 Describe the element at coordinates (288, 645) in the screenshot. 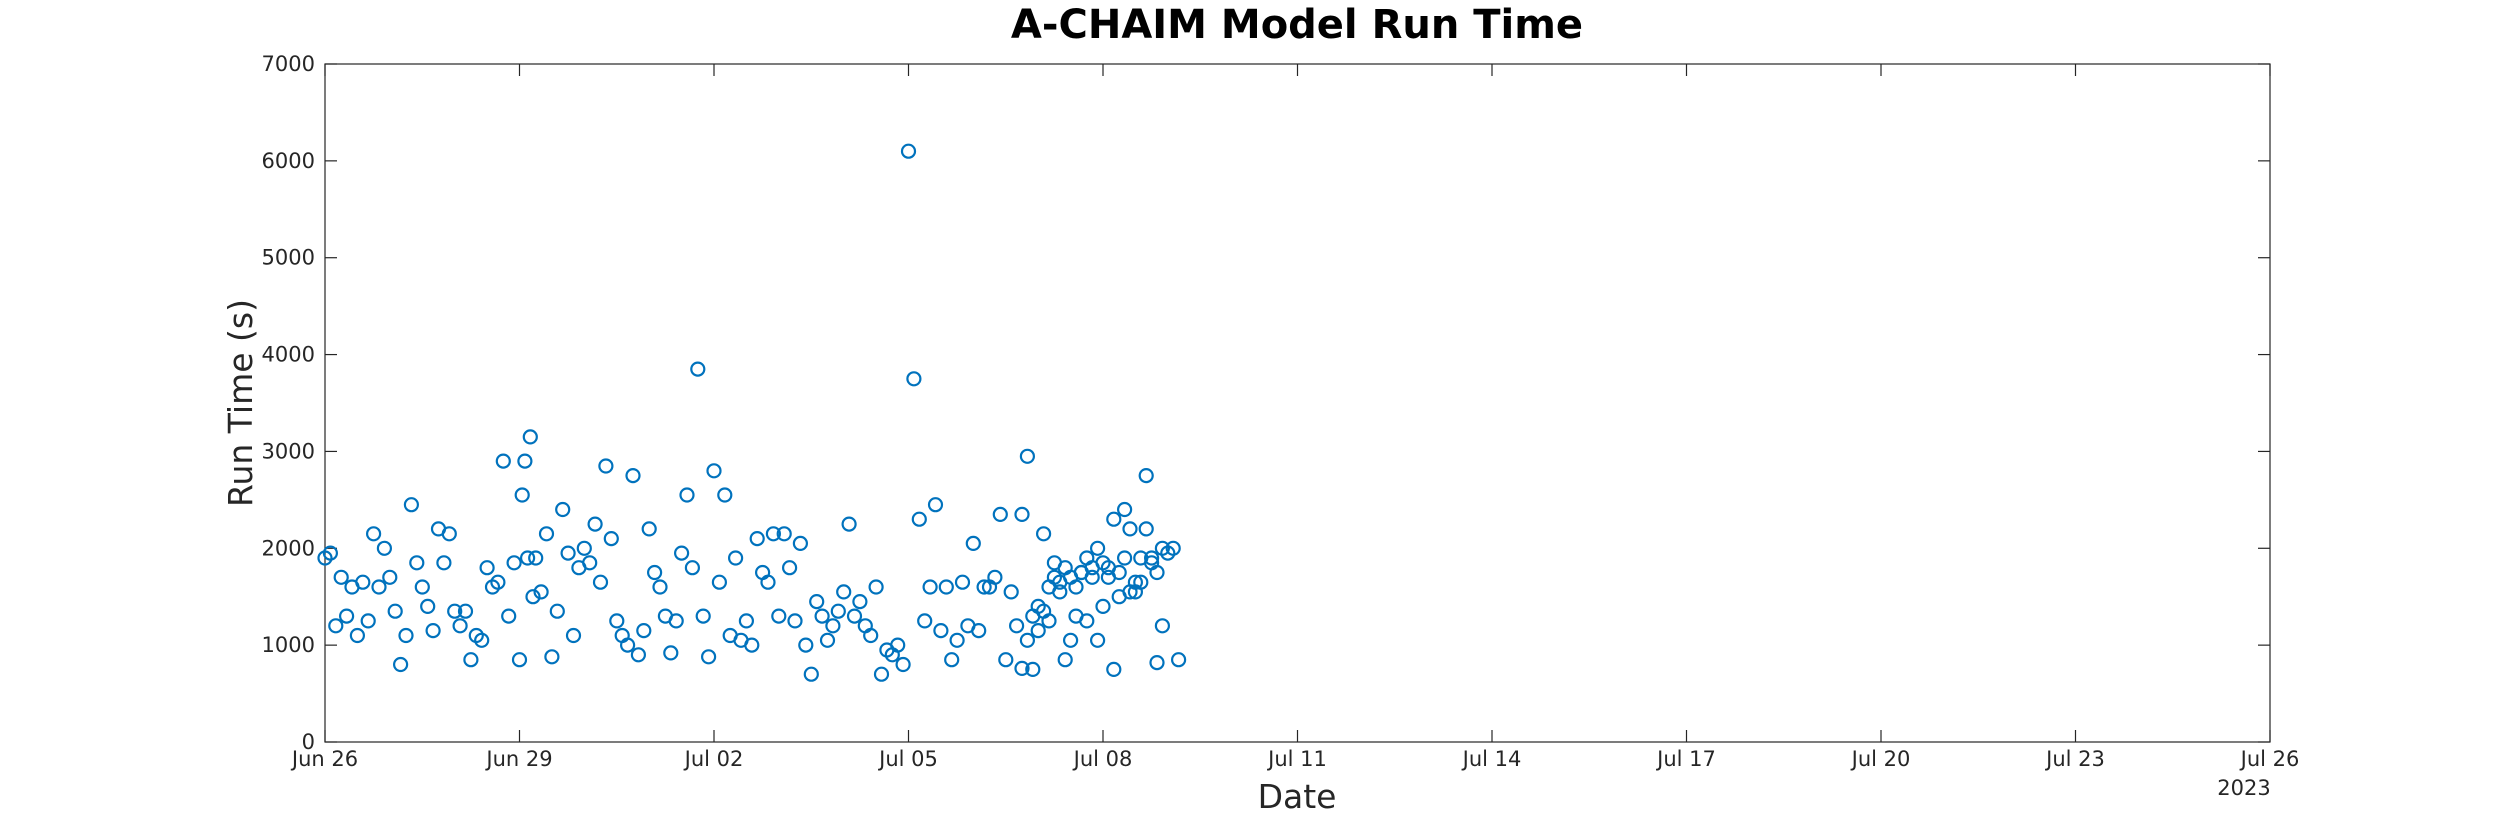

I see `y-tick-label: 1000` at that location.